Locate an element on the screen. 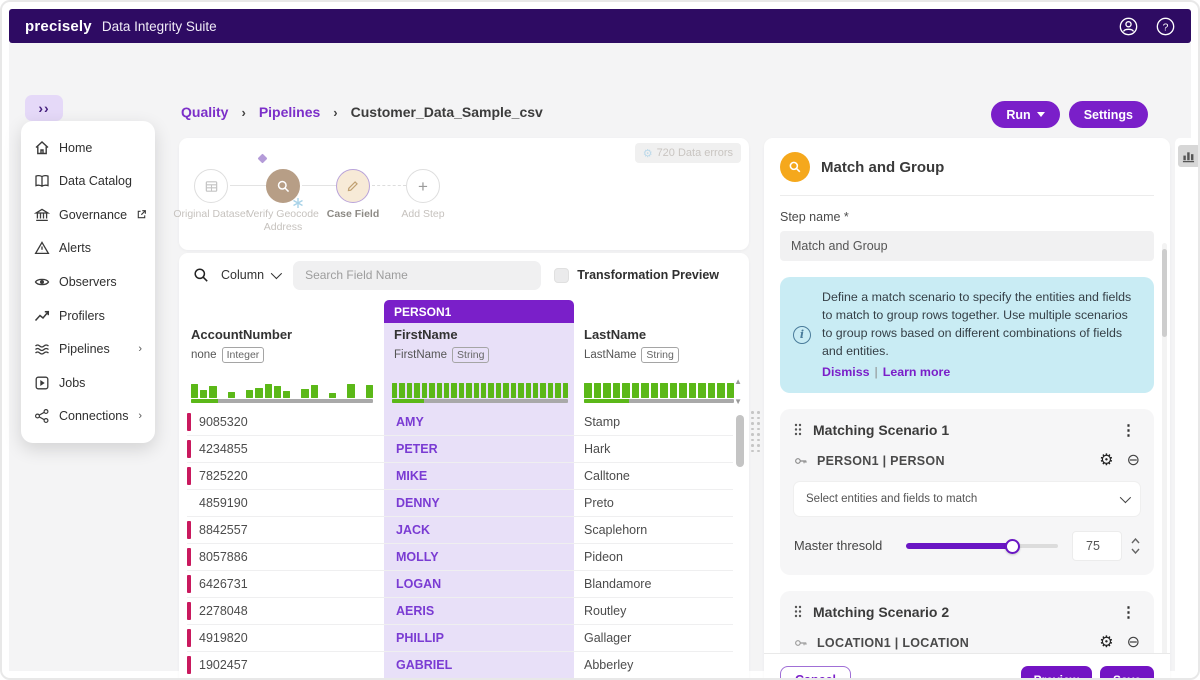 The width and height of the screenshot is (1200, 680). step-label: Add Step is located at coordinates (423, 214).